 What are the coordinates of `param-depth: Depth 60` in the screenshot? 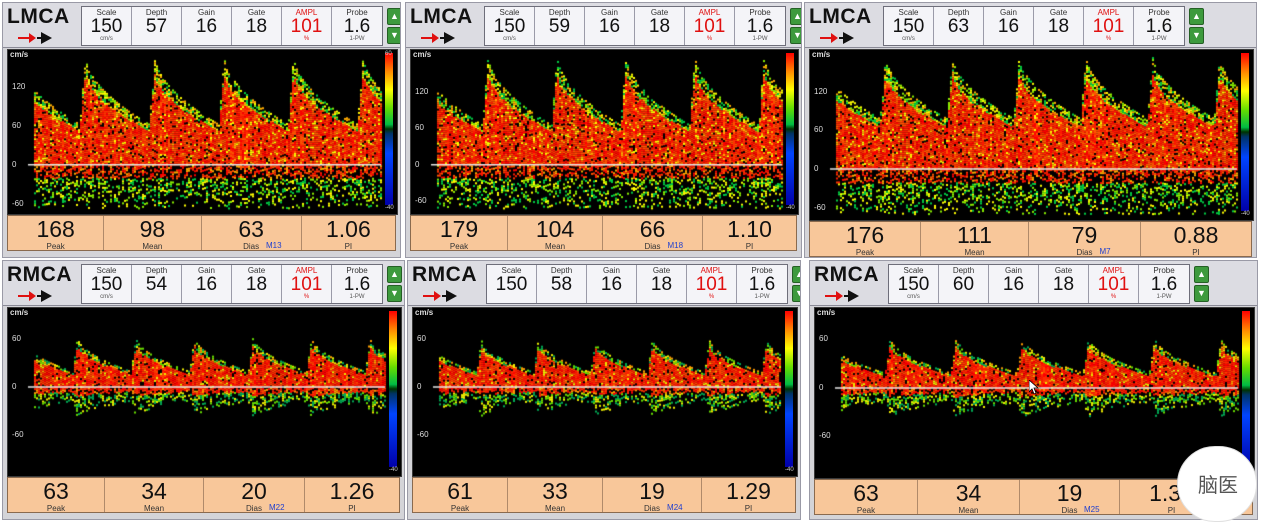 It's located at (964, 284).